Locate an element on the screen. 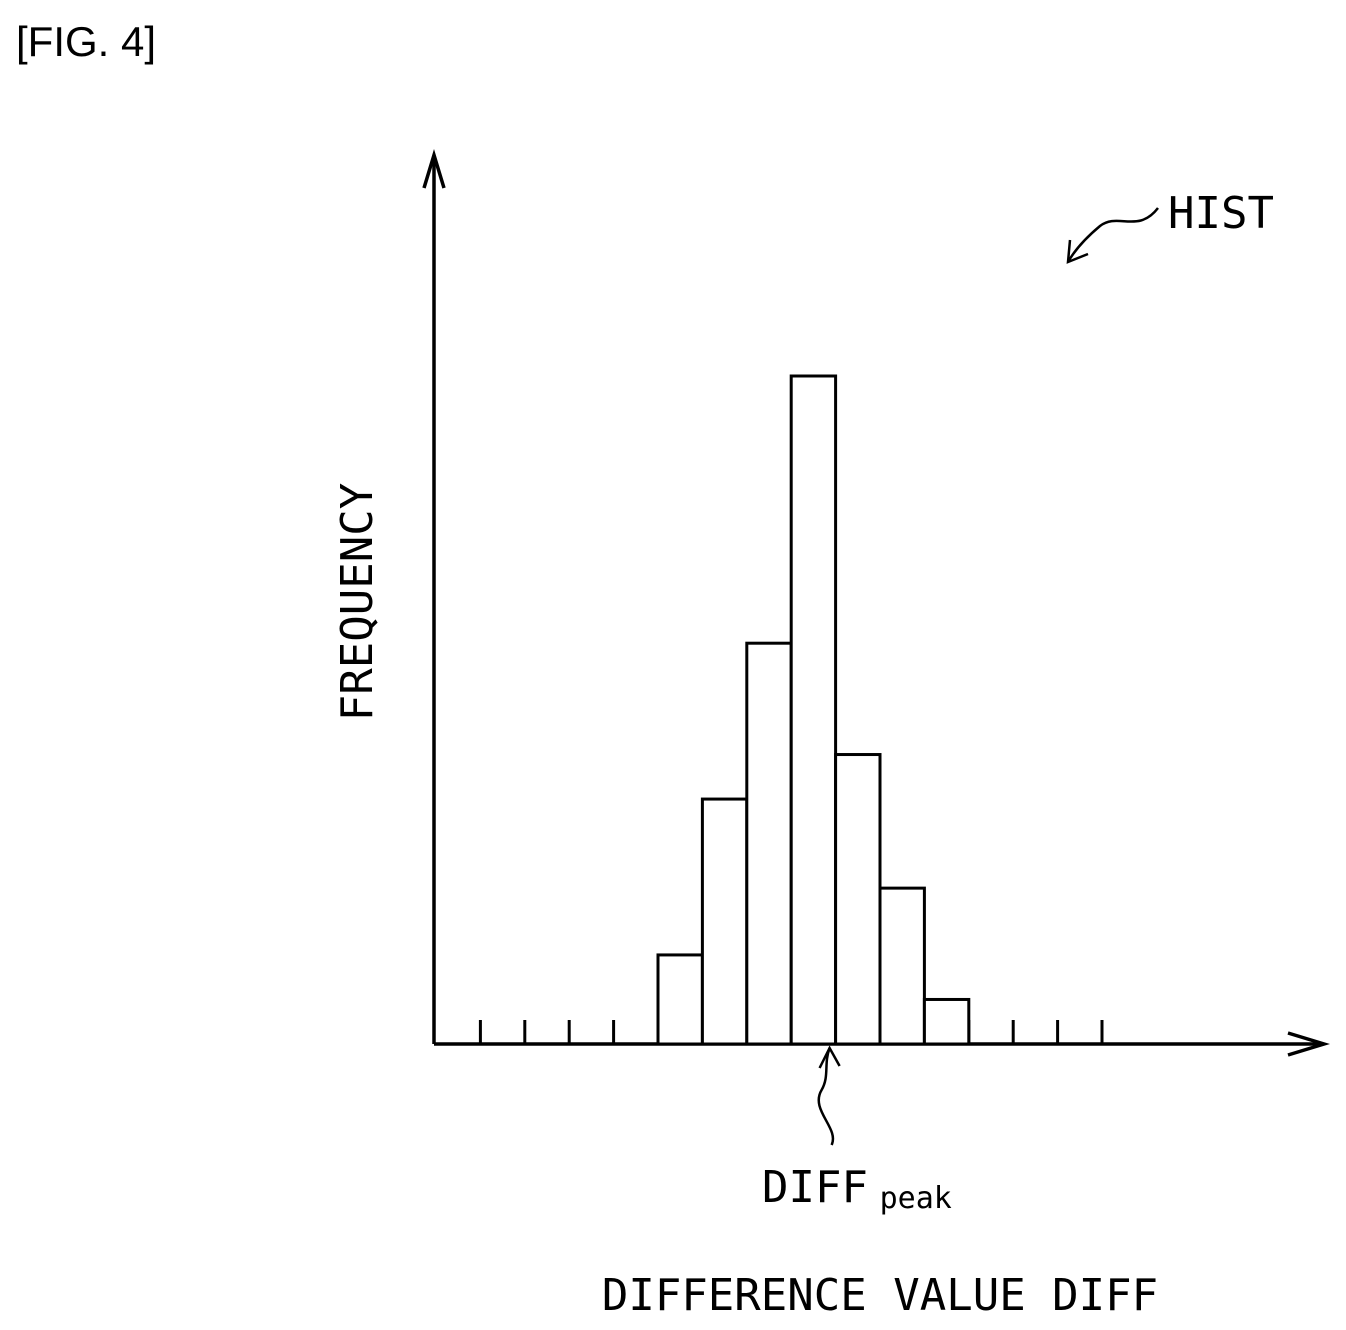 This screenshot has height=1330, width=1346. peak-leader-line is located at coordinates (826, 1096).